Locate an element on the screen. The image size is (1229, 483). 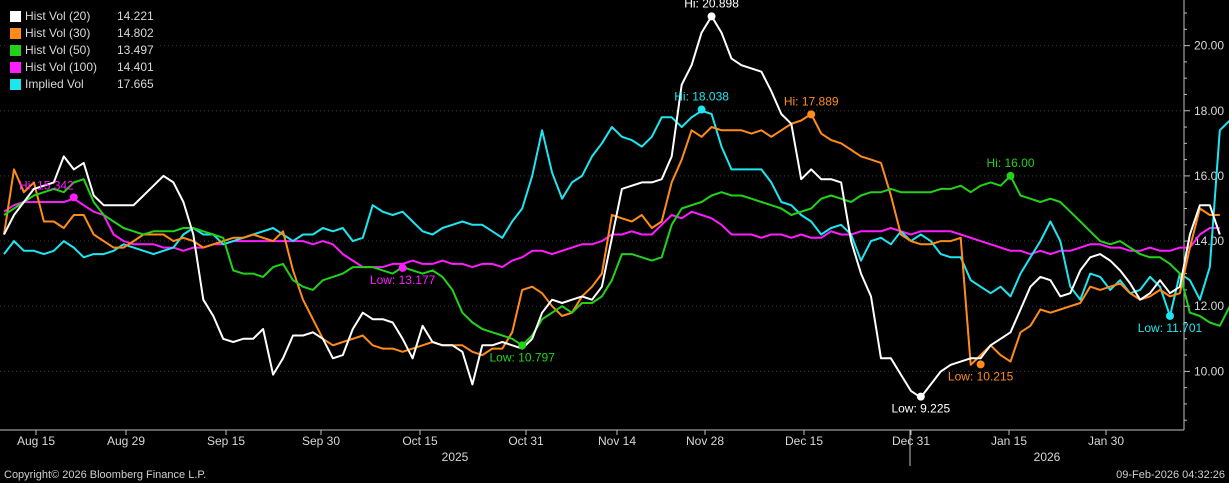
legend-item: Hist Vol (20) 14.221 is located at coordinates (82, 16).